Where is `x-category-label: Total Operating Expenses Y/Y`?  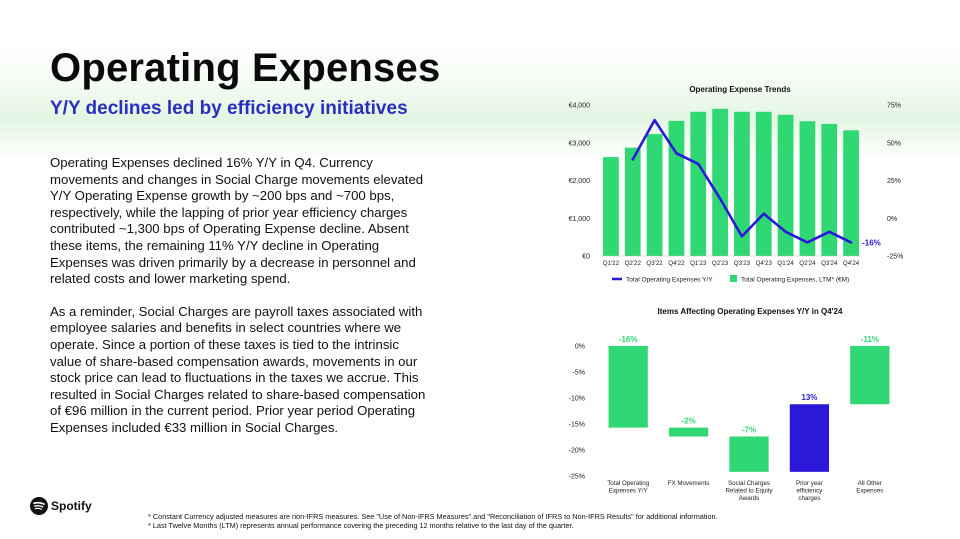
x-category-label: Total Operating Expenses Y/Y is located at coordinates (628, 487).